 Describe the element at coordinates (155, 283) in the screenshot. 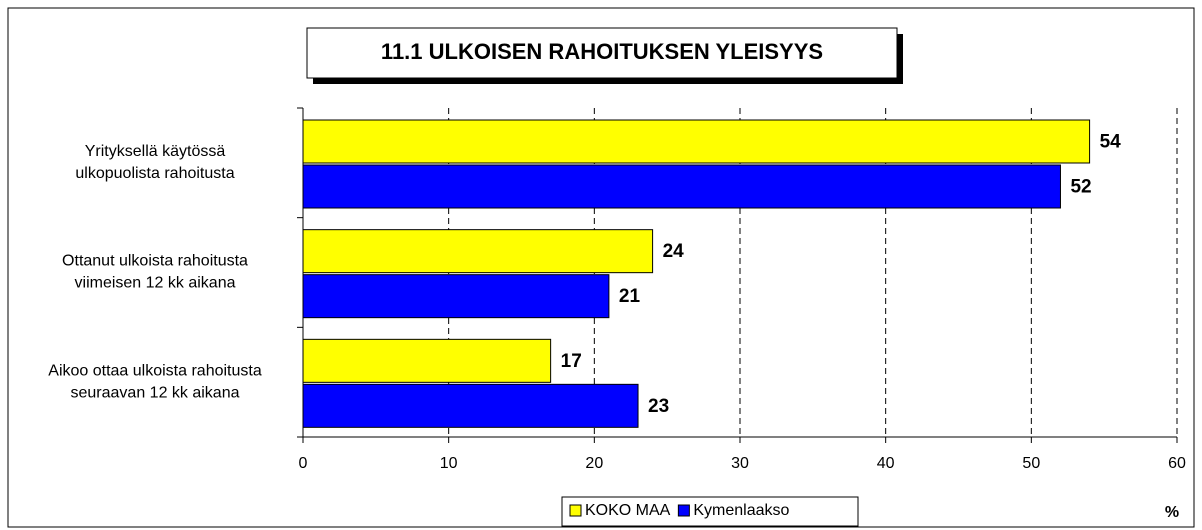

I see `y-tick-label: viimeisen 12 kk aikana` at that location.